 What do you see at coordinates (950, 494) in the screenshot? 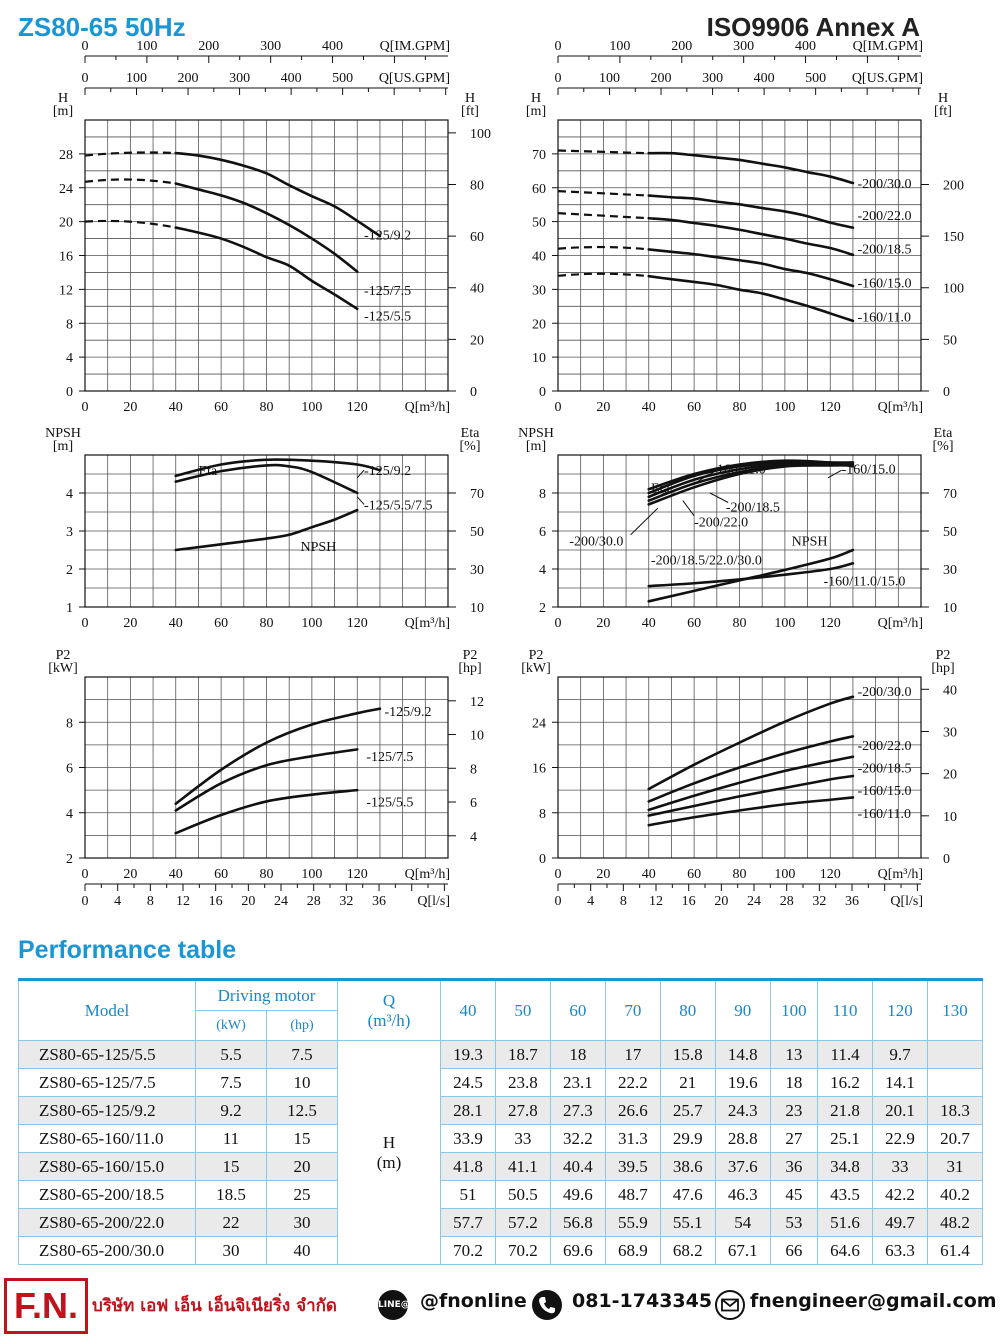
I see `right-tick-label: 70` at bounding box center [950, 494].